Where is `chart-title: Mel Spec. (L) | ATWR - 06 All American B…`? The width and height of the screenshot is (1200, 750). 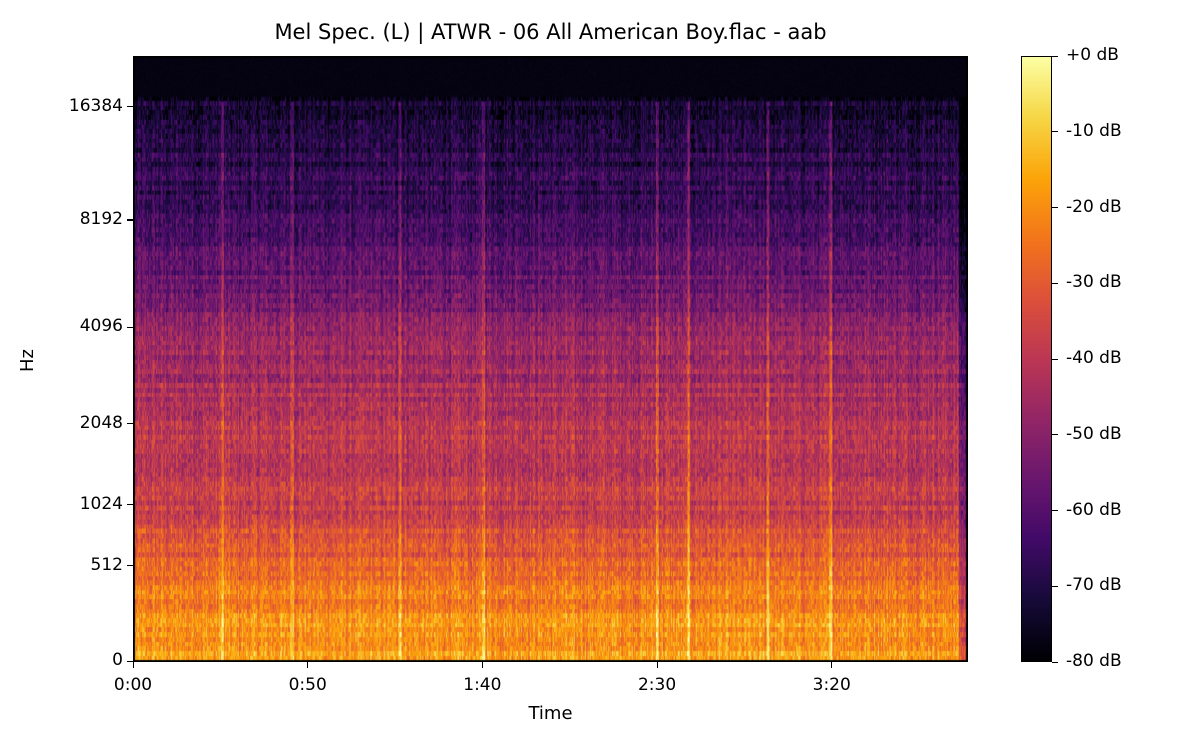 chart-title: Mel Spec. (L) | ATWR - 06 All American B… is located at coordinates (550, 32).